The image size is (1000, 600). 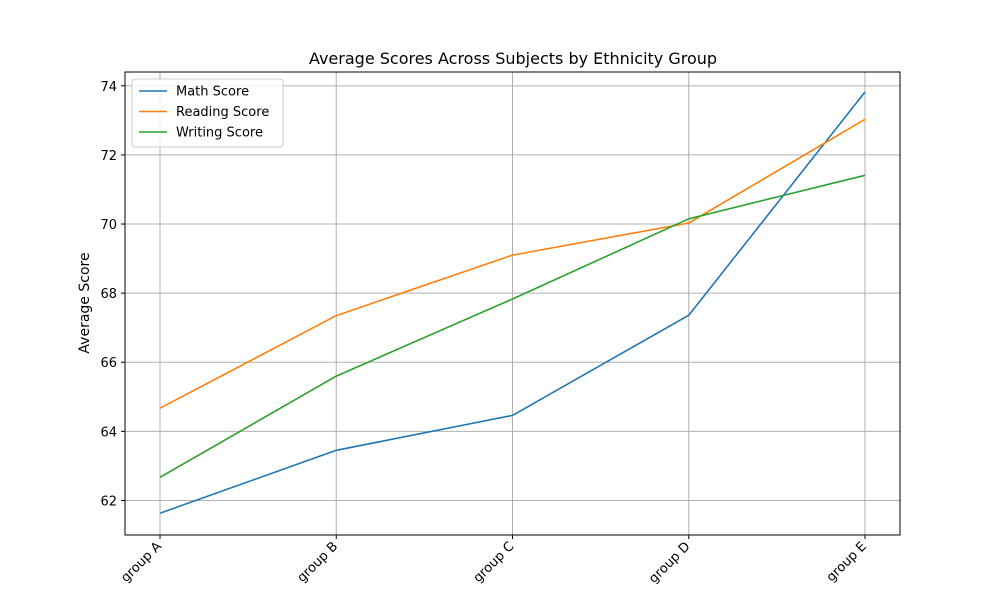 What do you see at coordinates (847, 562) in the screenshot?
I see `x-tick-label: group E` at bounding box center [847, 562].